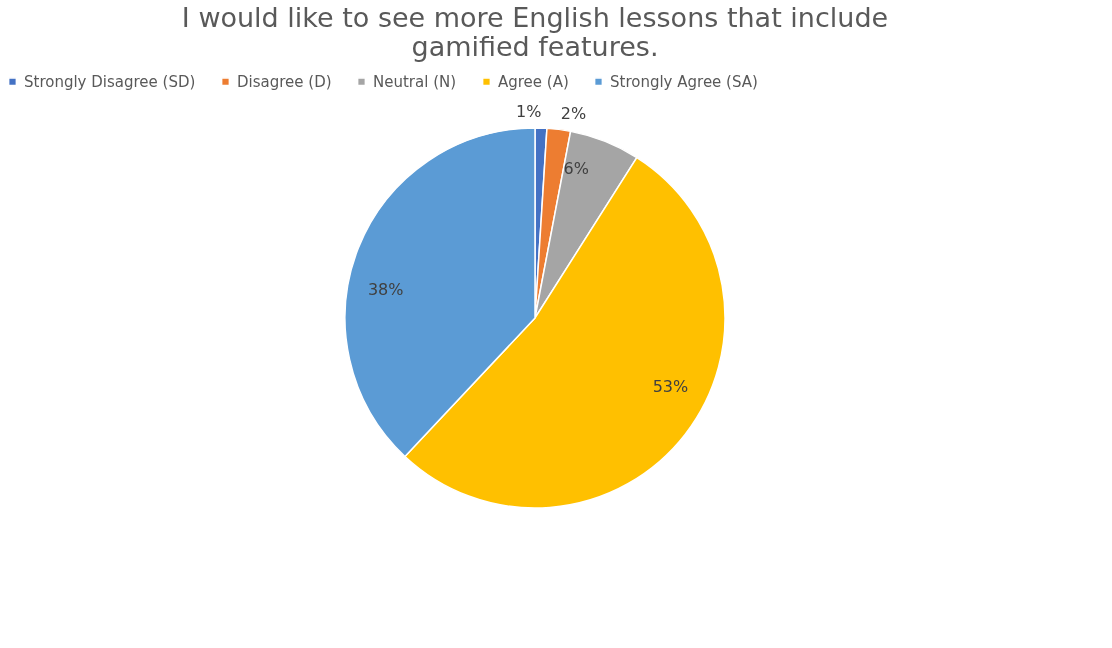  Describe the element at coordinates (533, 81) in the screenshot. I see `legend-label: Agree (A)` at that location.